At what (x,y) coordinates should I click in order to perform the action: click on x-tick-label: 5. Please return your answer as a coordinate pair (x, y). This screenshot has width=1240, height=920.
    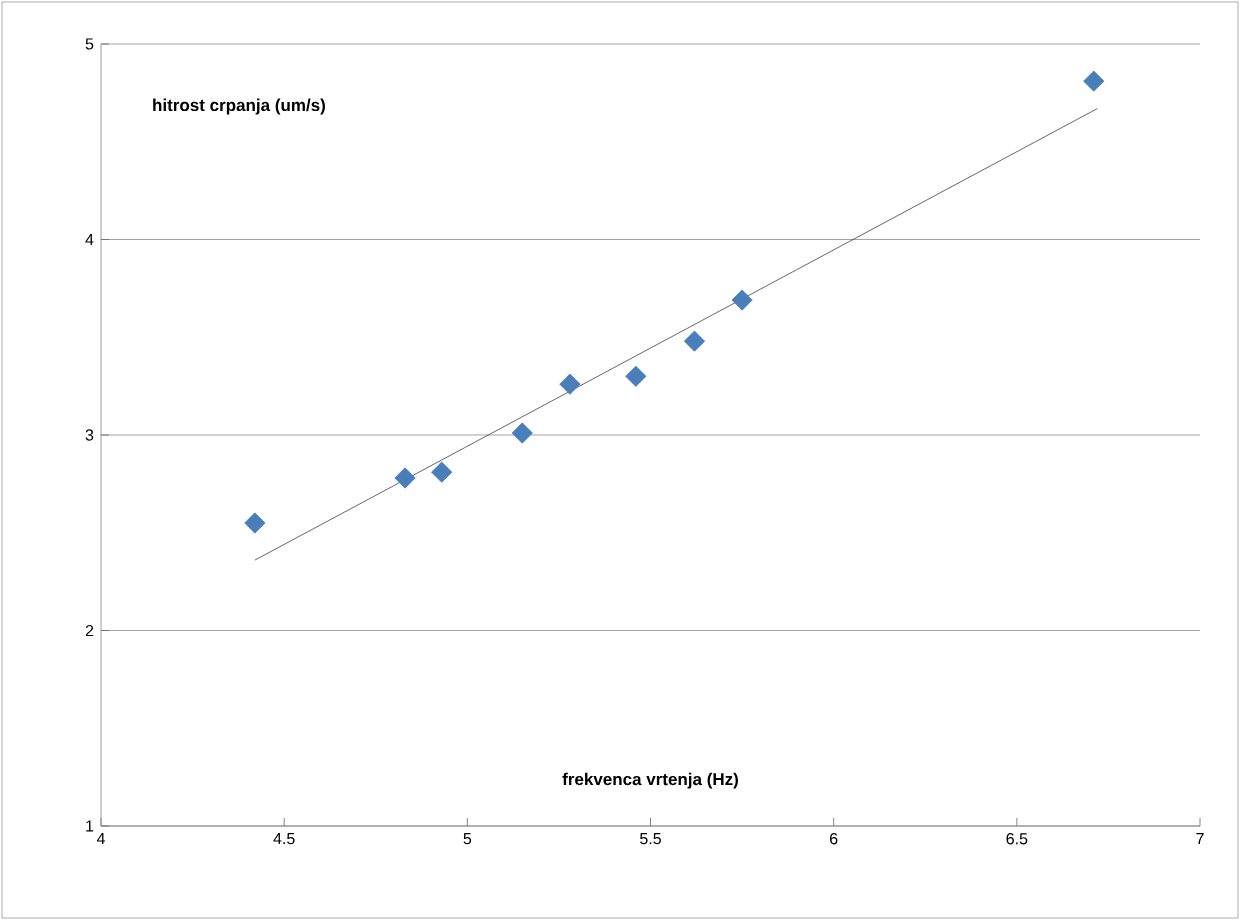
    Looking at the image, I should click on (467, 839).